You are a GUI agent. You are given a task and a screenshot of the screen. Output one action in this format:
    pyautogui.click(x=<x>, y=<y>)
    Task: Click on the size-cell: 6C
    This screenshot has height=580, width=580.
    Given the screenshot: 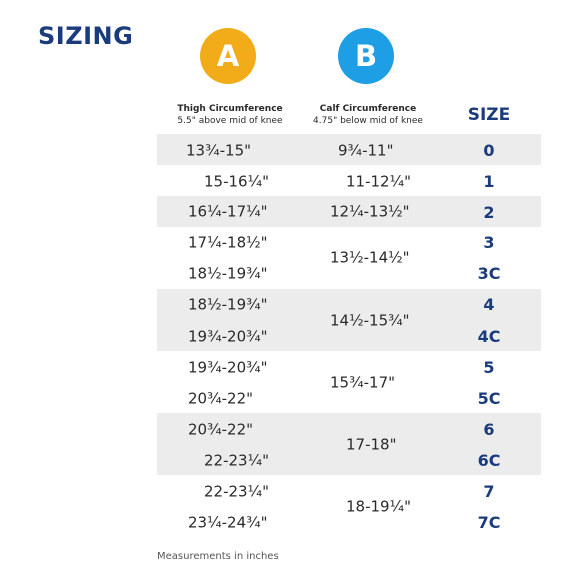 What is the action you would take?
    pyautogui.click(x=489, y=460)
    